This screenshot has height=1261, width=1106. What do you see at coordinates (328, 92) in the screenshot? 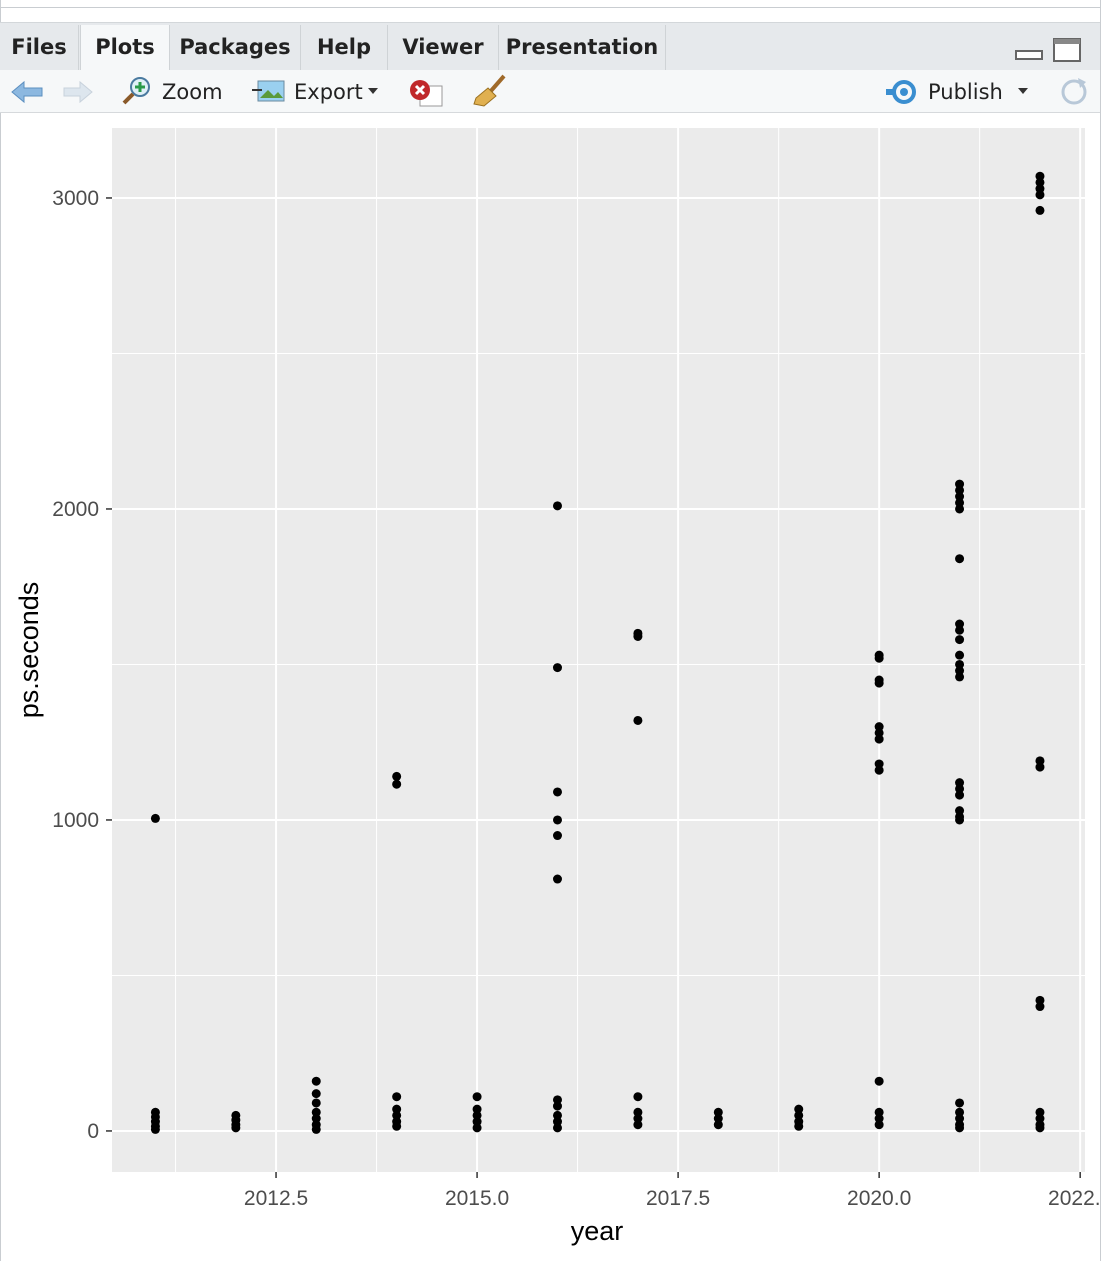
I see `export-button: Export` at bounding box center [328, 92].